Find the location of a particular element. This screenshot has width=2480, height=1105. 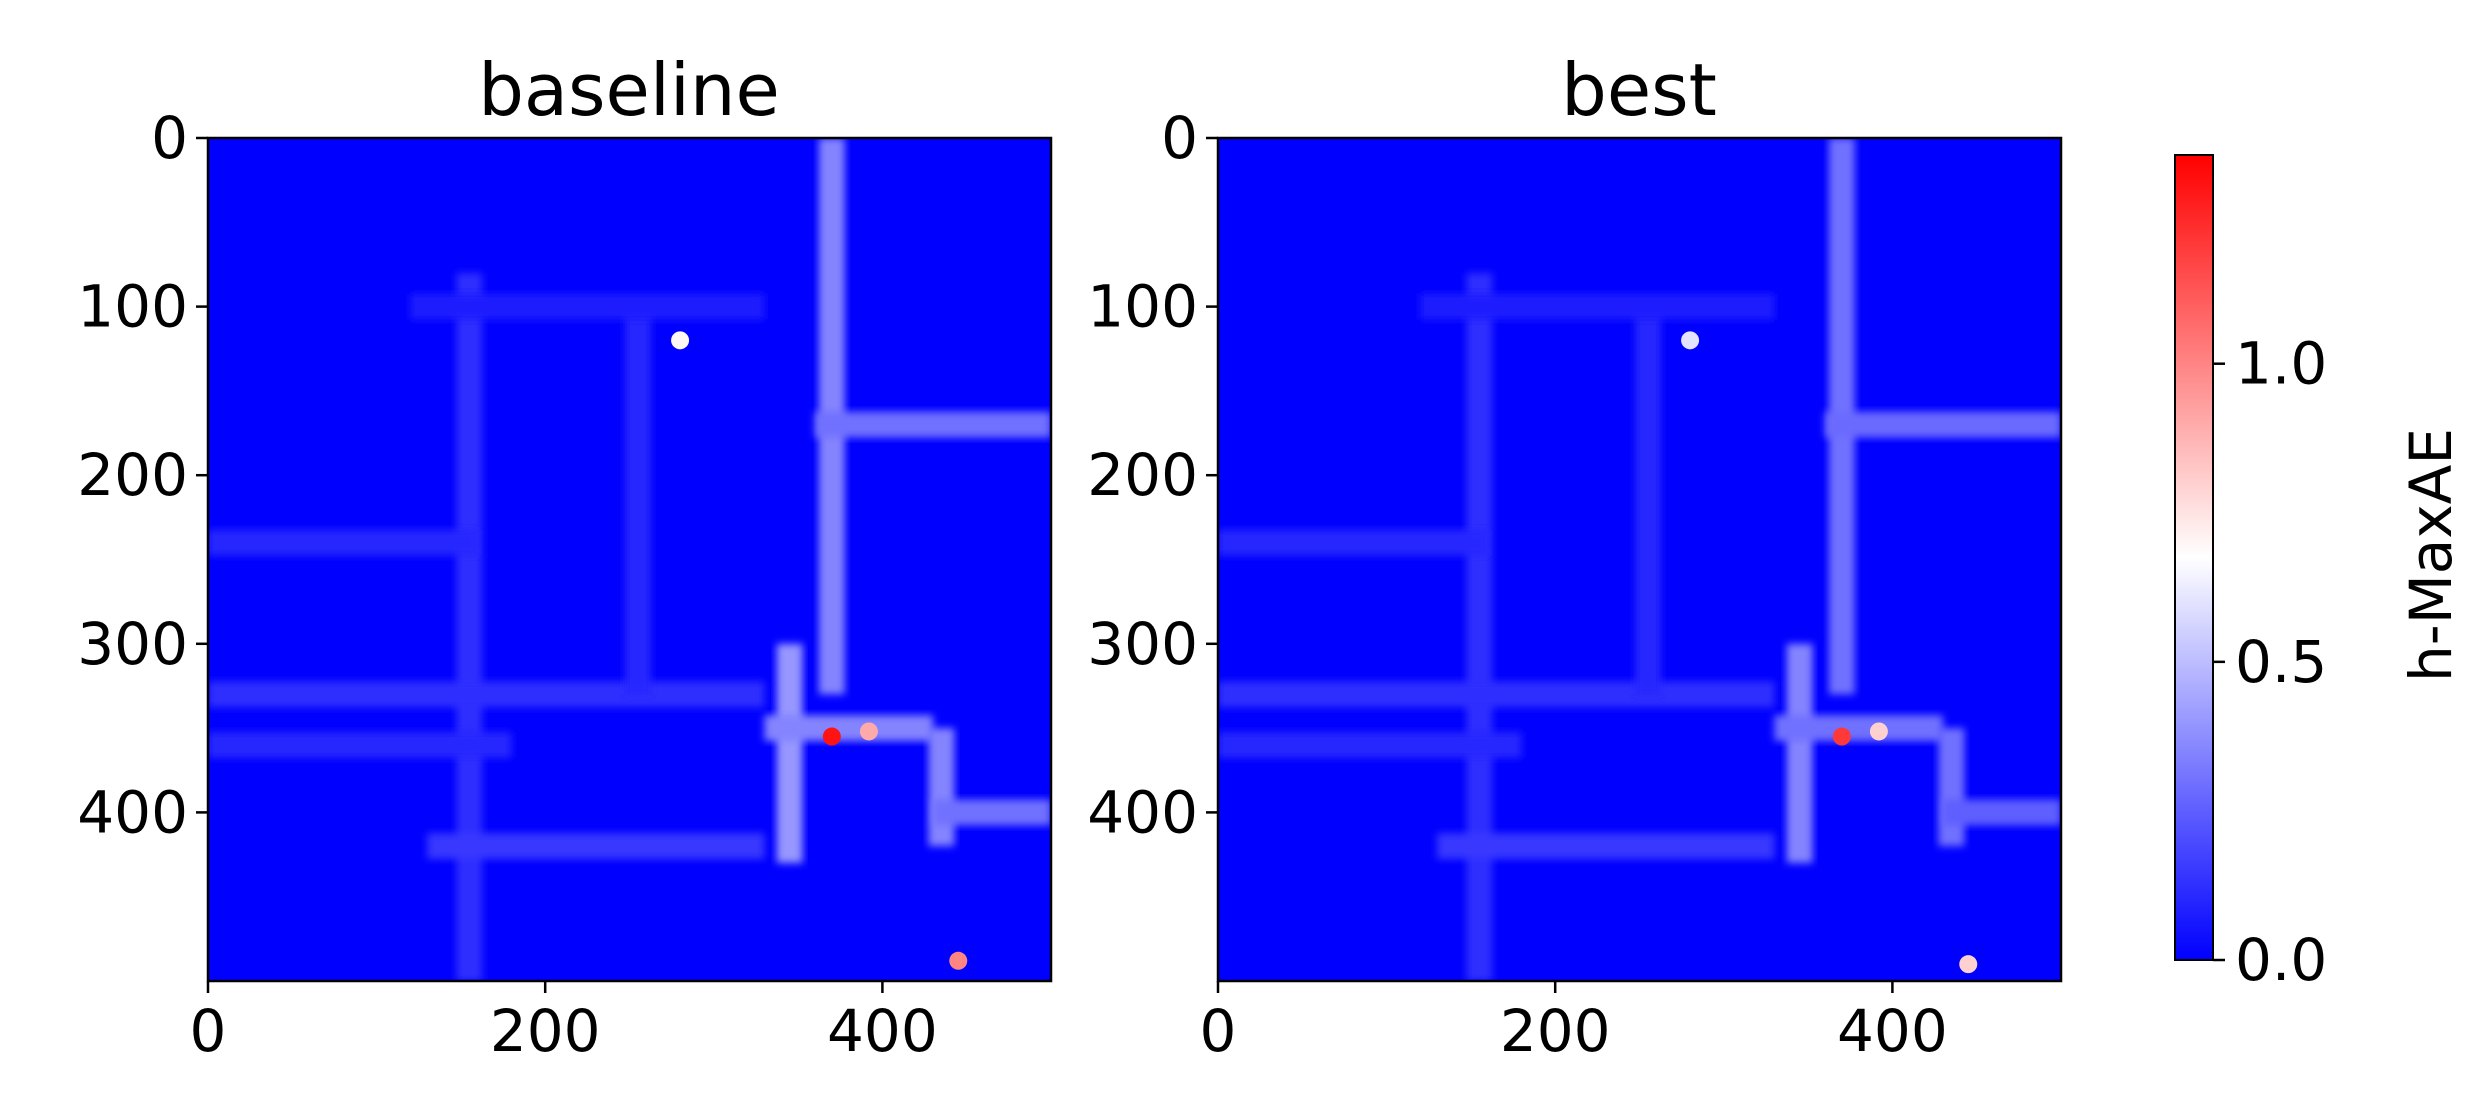

colorbar-tick-label: 1.0 is located at coordinates (2281, 364).